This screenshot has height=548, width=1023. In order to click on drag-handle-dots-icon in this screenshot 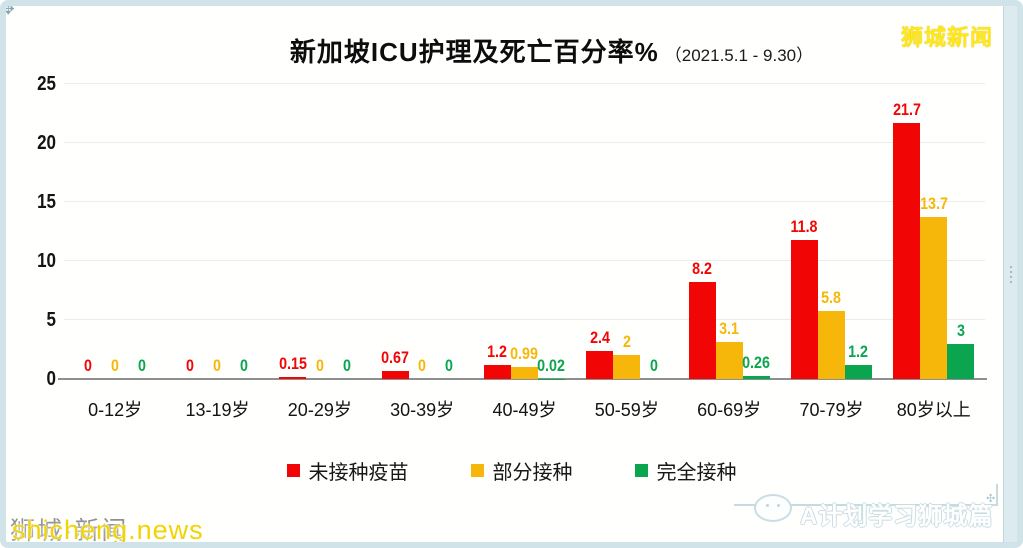, I will do `click(1010, 274)`.